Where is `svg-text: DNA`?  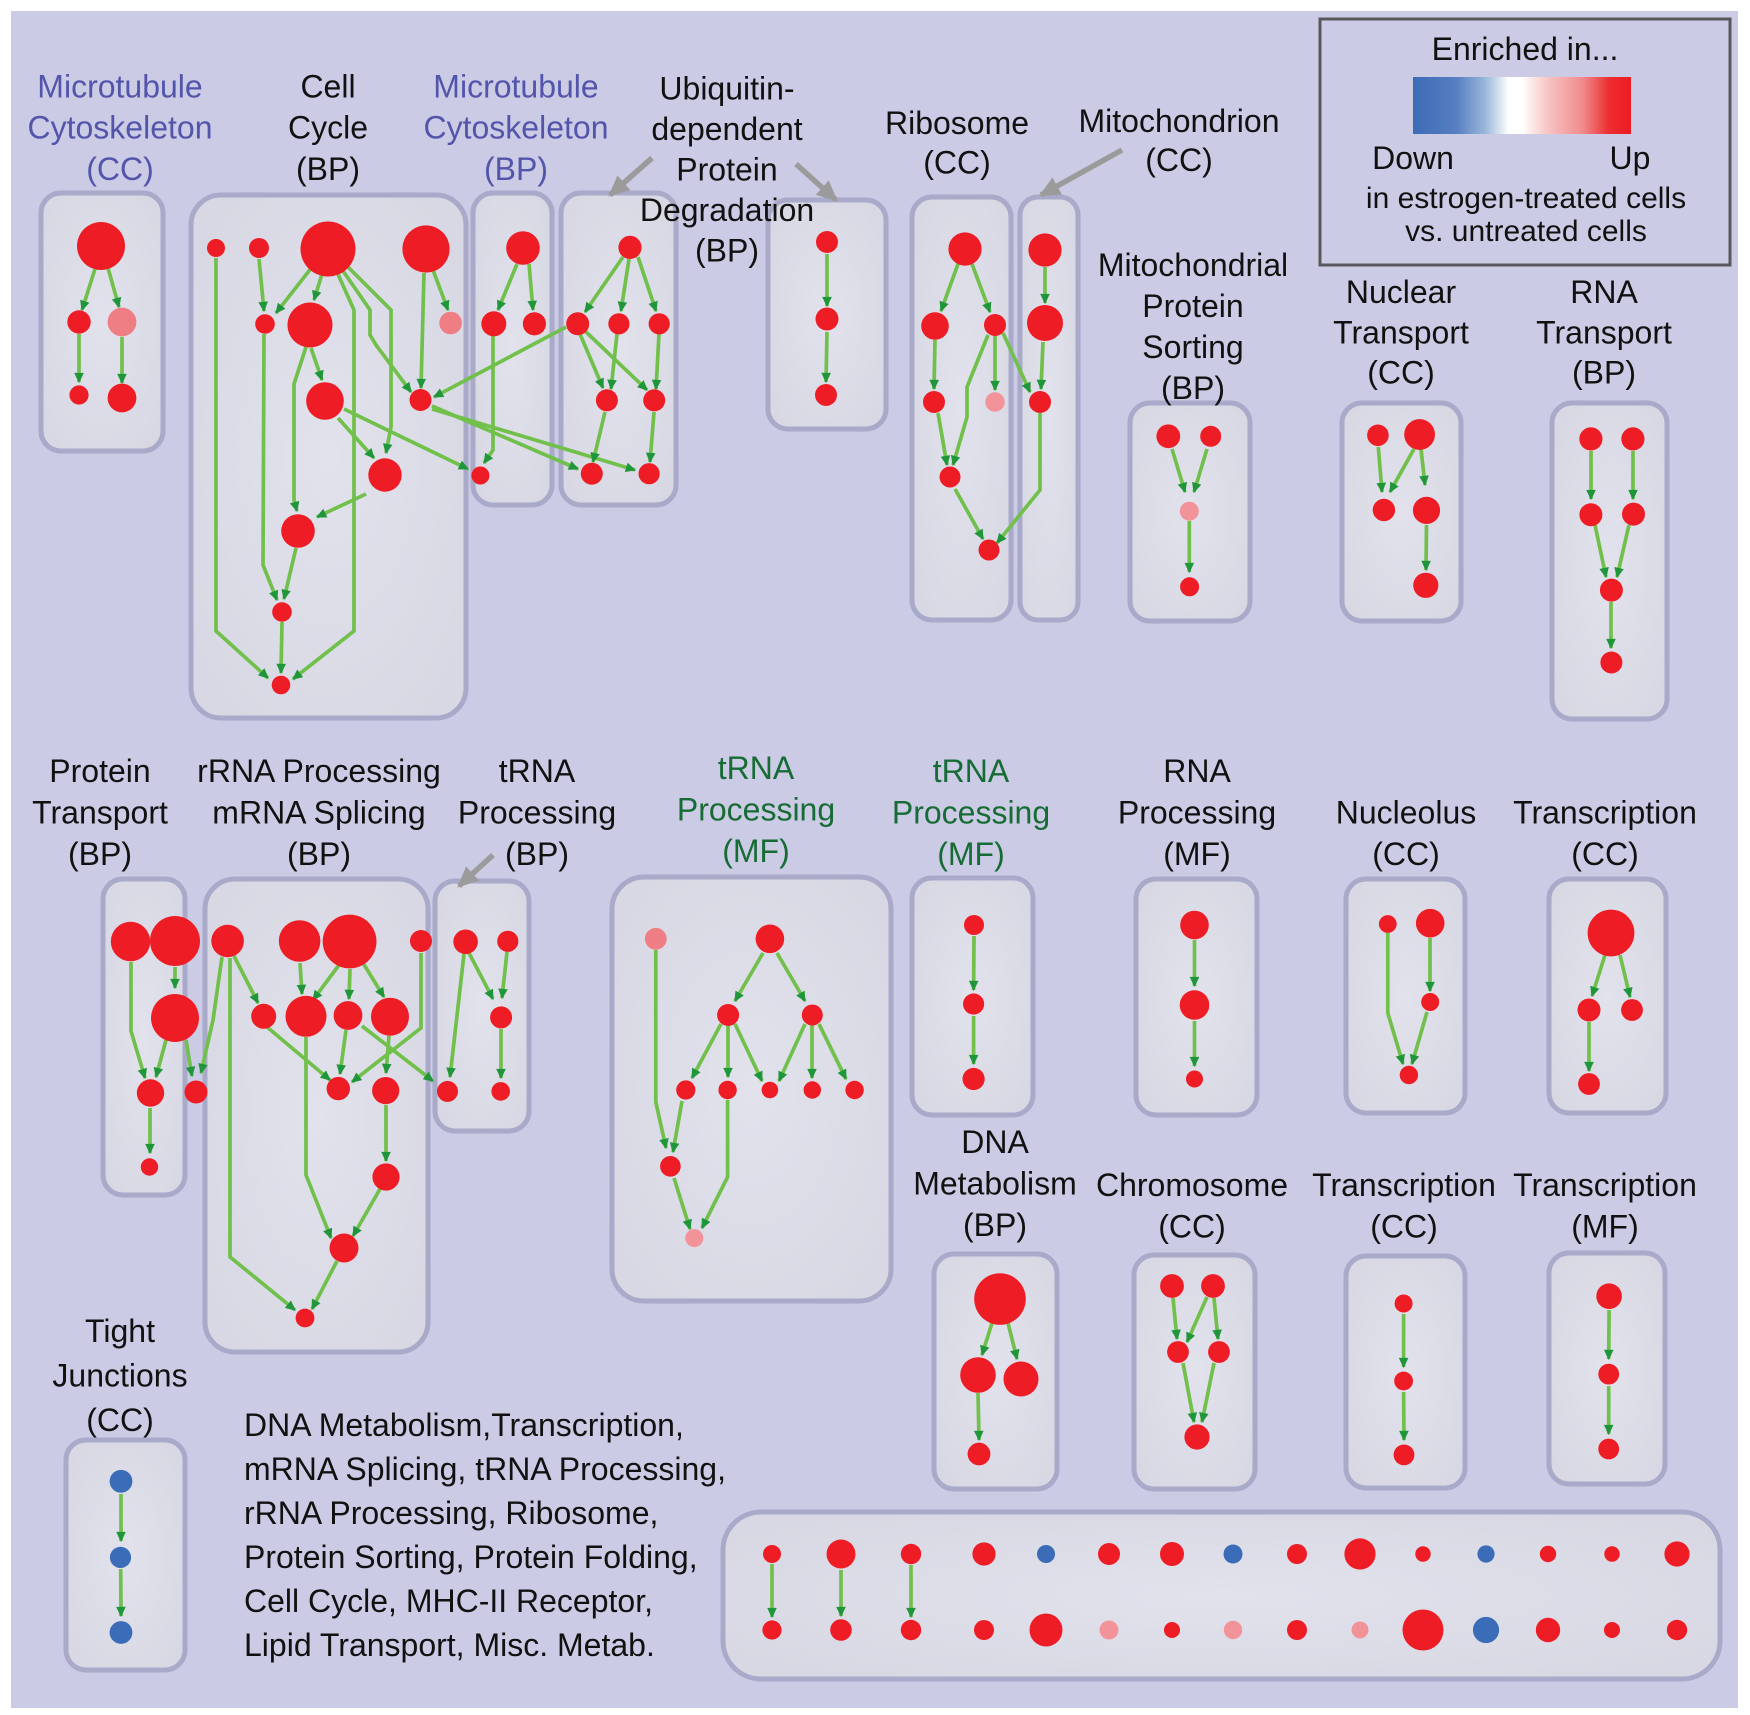
svg-text: DNA is located at coordinates (995, 1142).